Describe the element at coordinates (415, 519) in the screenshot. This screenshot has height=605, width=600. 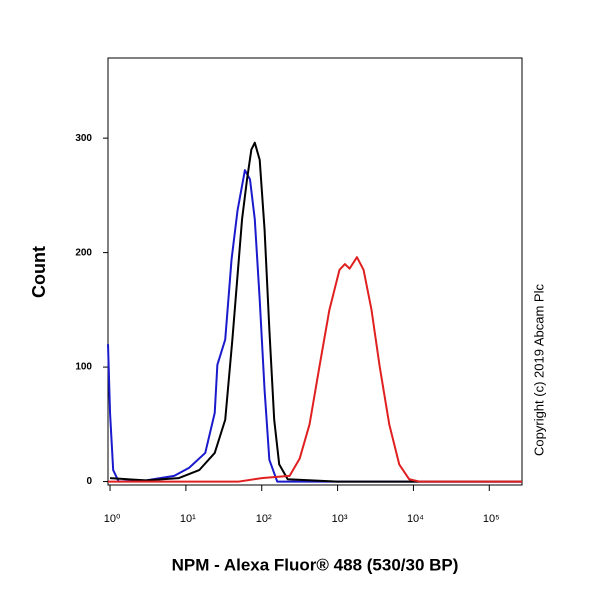
I see `x-tick-label: 10⁴` at that location.